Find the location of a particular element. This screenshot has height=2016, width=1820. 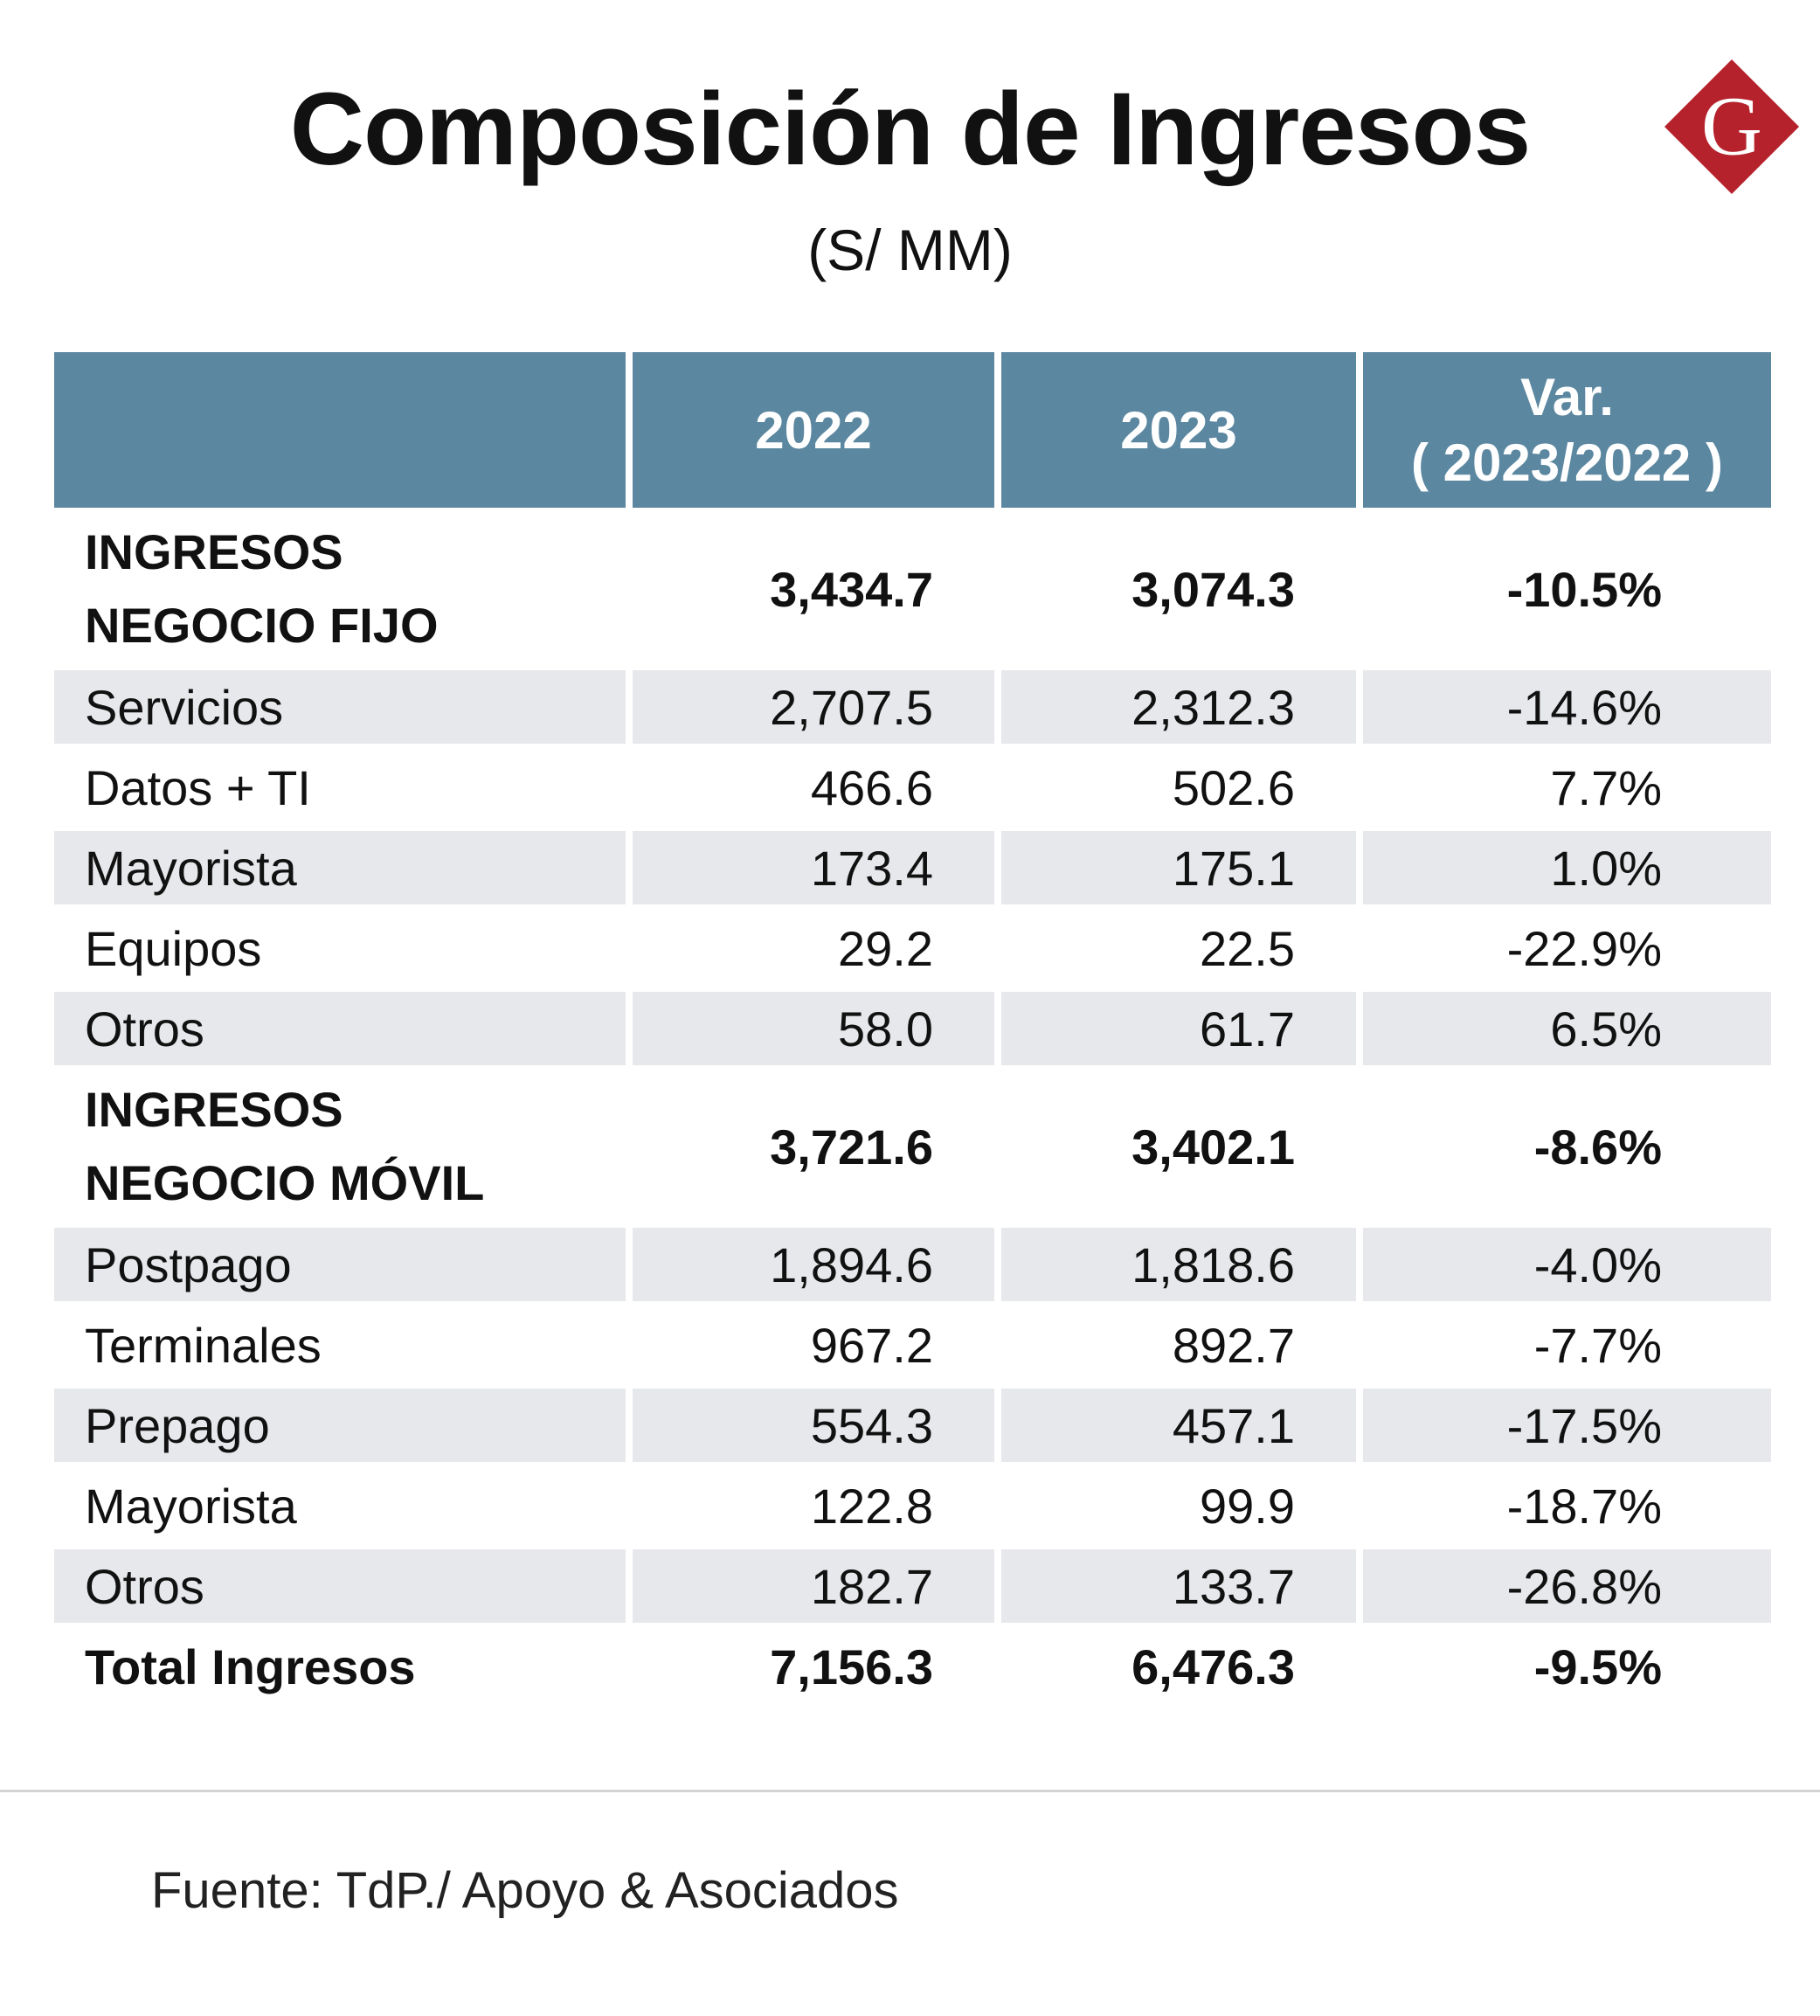

cell-var: -14.6% is located at coordinates (1567, 707).